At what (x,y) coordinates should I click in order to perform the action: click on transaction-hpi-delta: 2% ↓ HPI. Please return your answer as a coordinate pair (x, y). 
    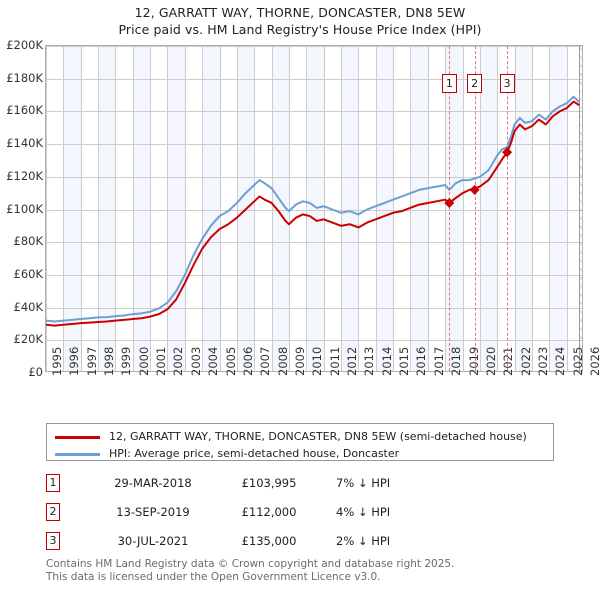
    Looking at the image, I should click on (363, 541).